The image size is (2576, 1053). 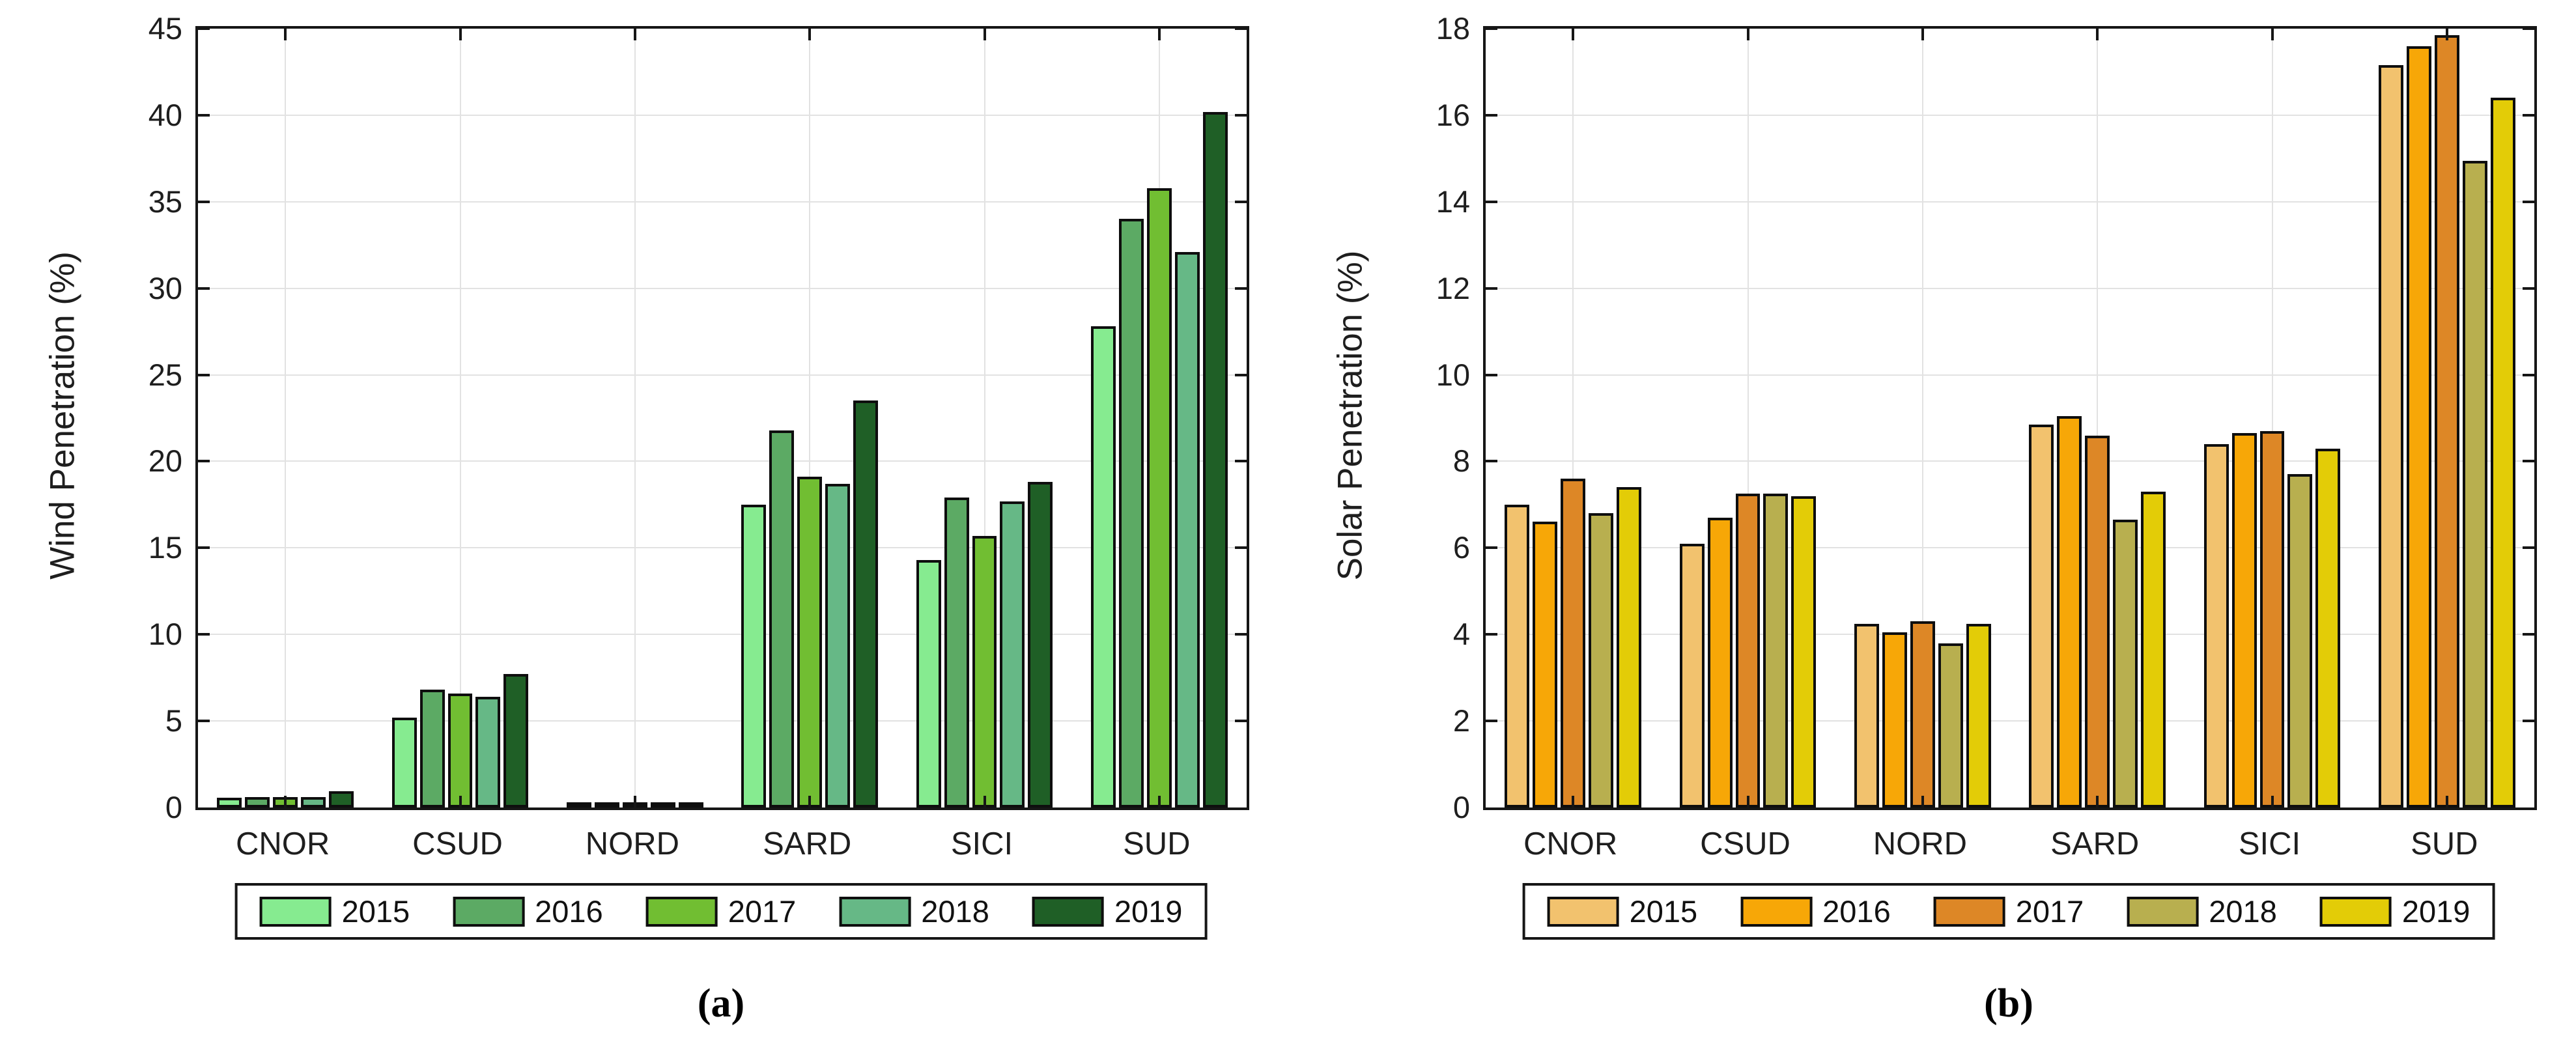 What do you see at coordinates (1131, 513) in the screenshot?
I see `bar-SUD-2016` at bounding box center [1131, 513].